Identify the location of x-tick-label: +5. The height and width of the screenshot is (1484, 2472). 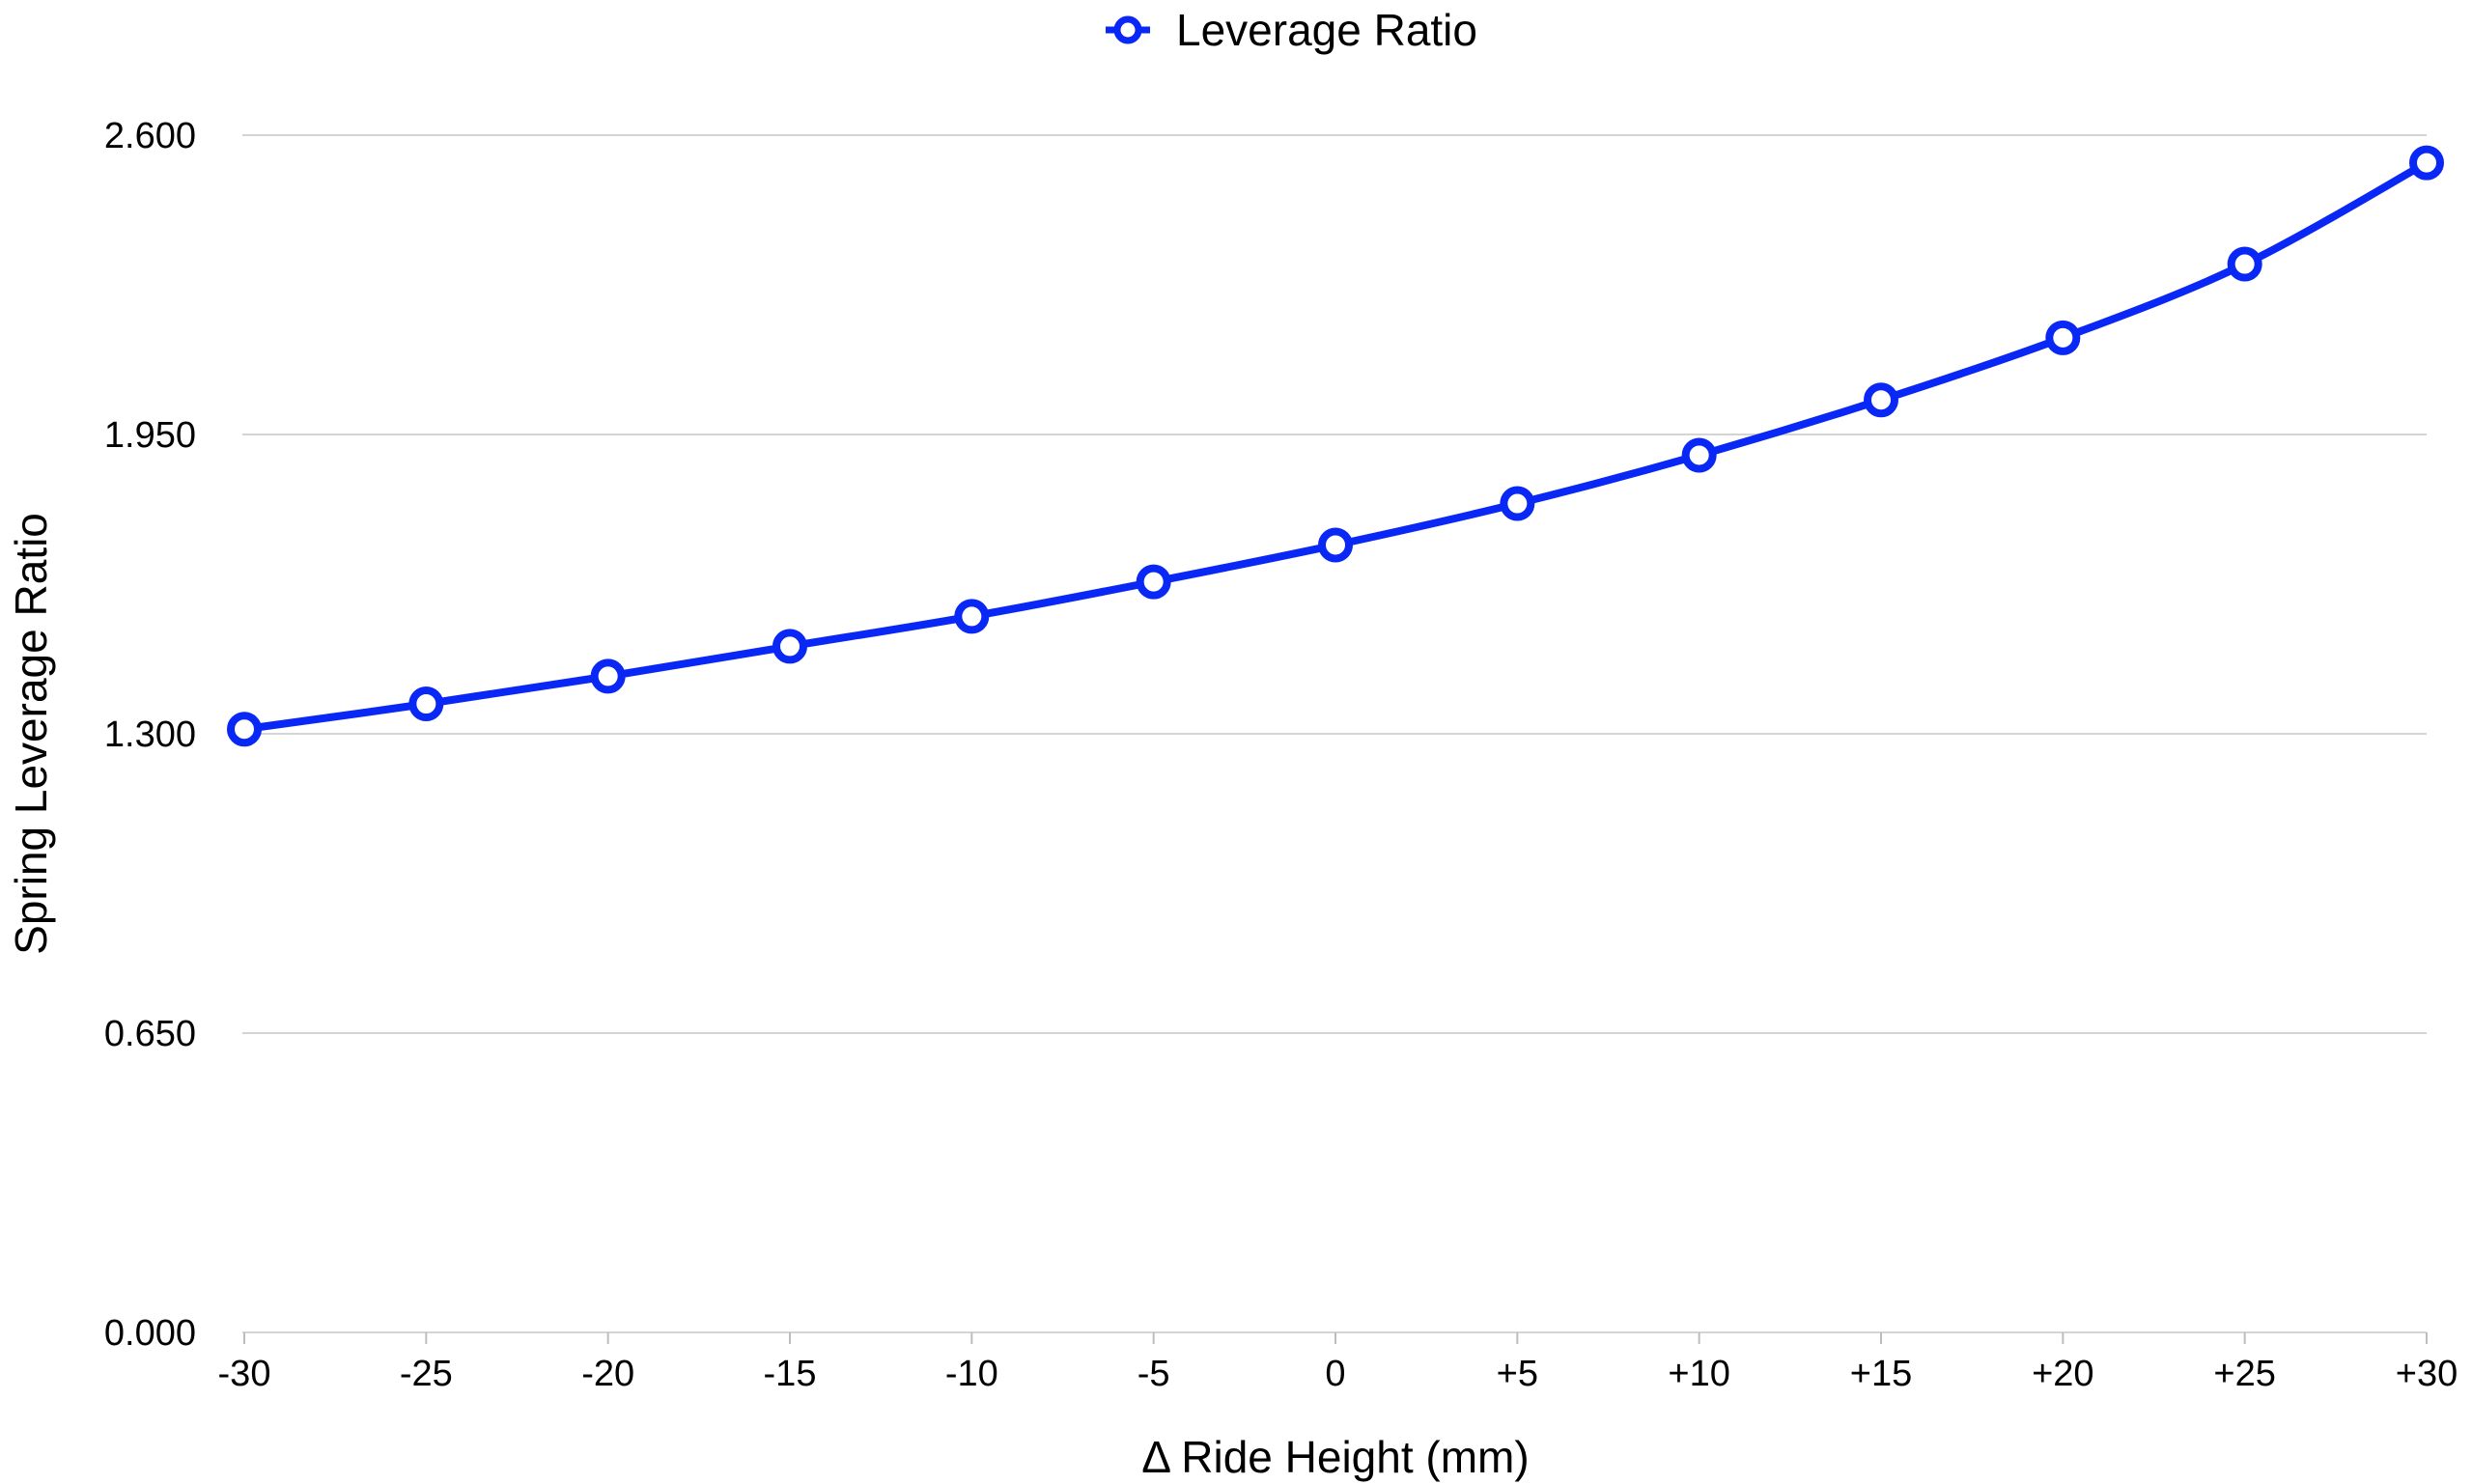
(1517, 1374).